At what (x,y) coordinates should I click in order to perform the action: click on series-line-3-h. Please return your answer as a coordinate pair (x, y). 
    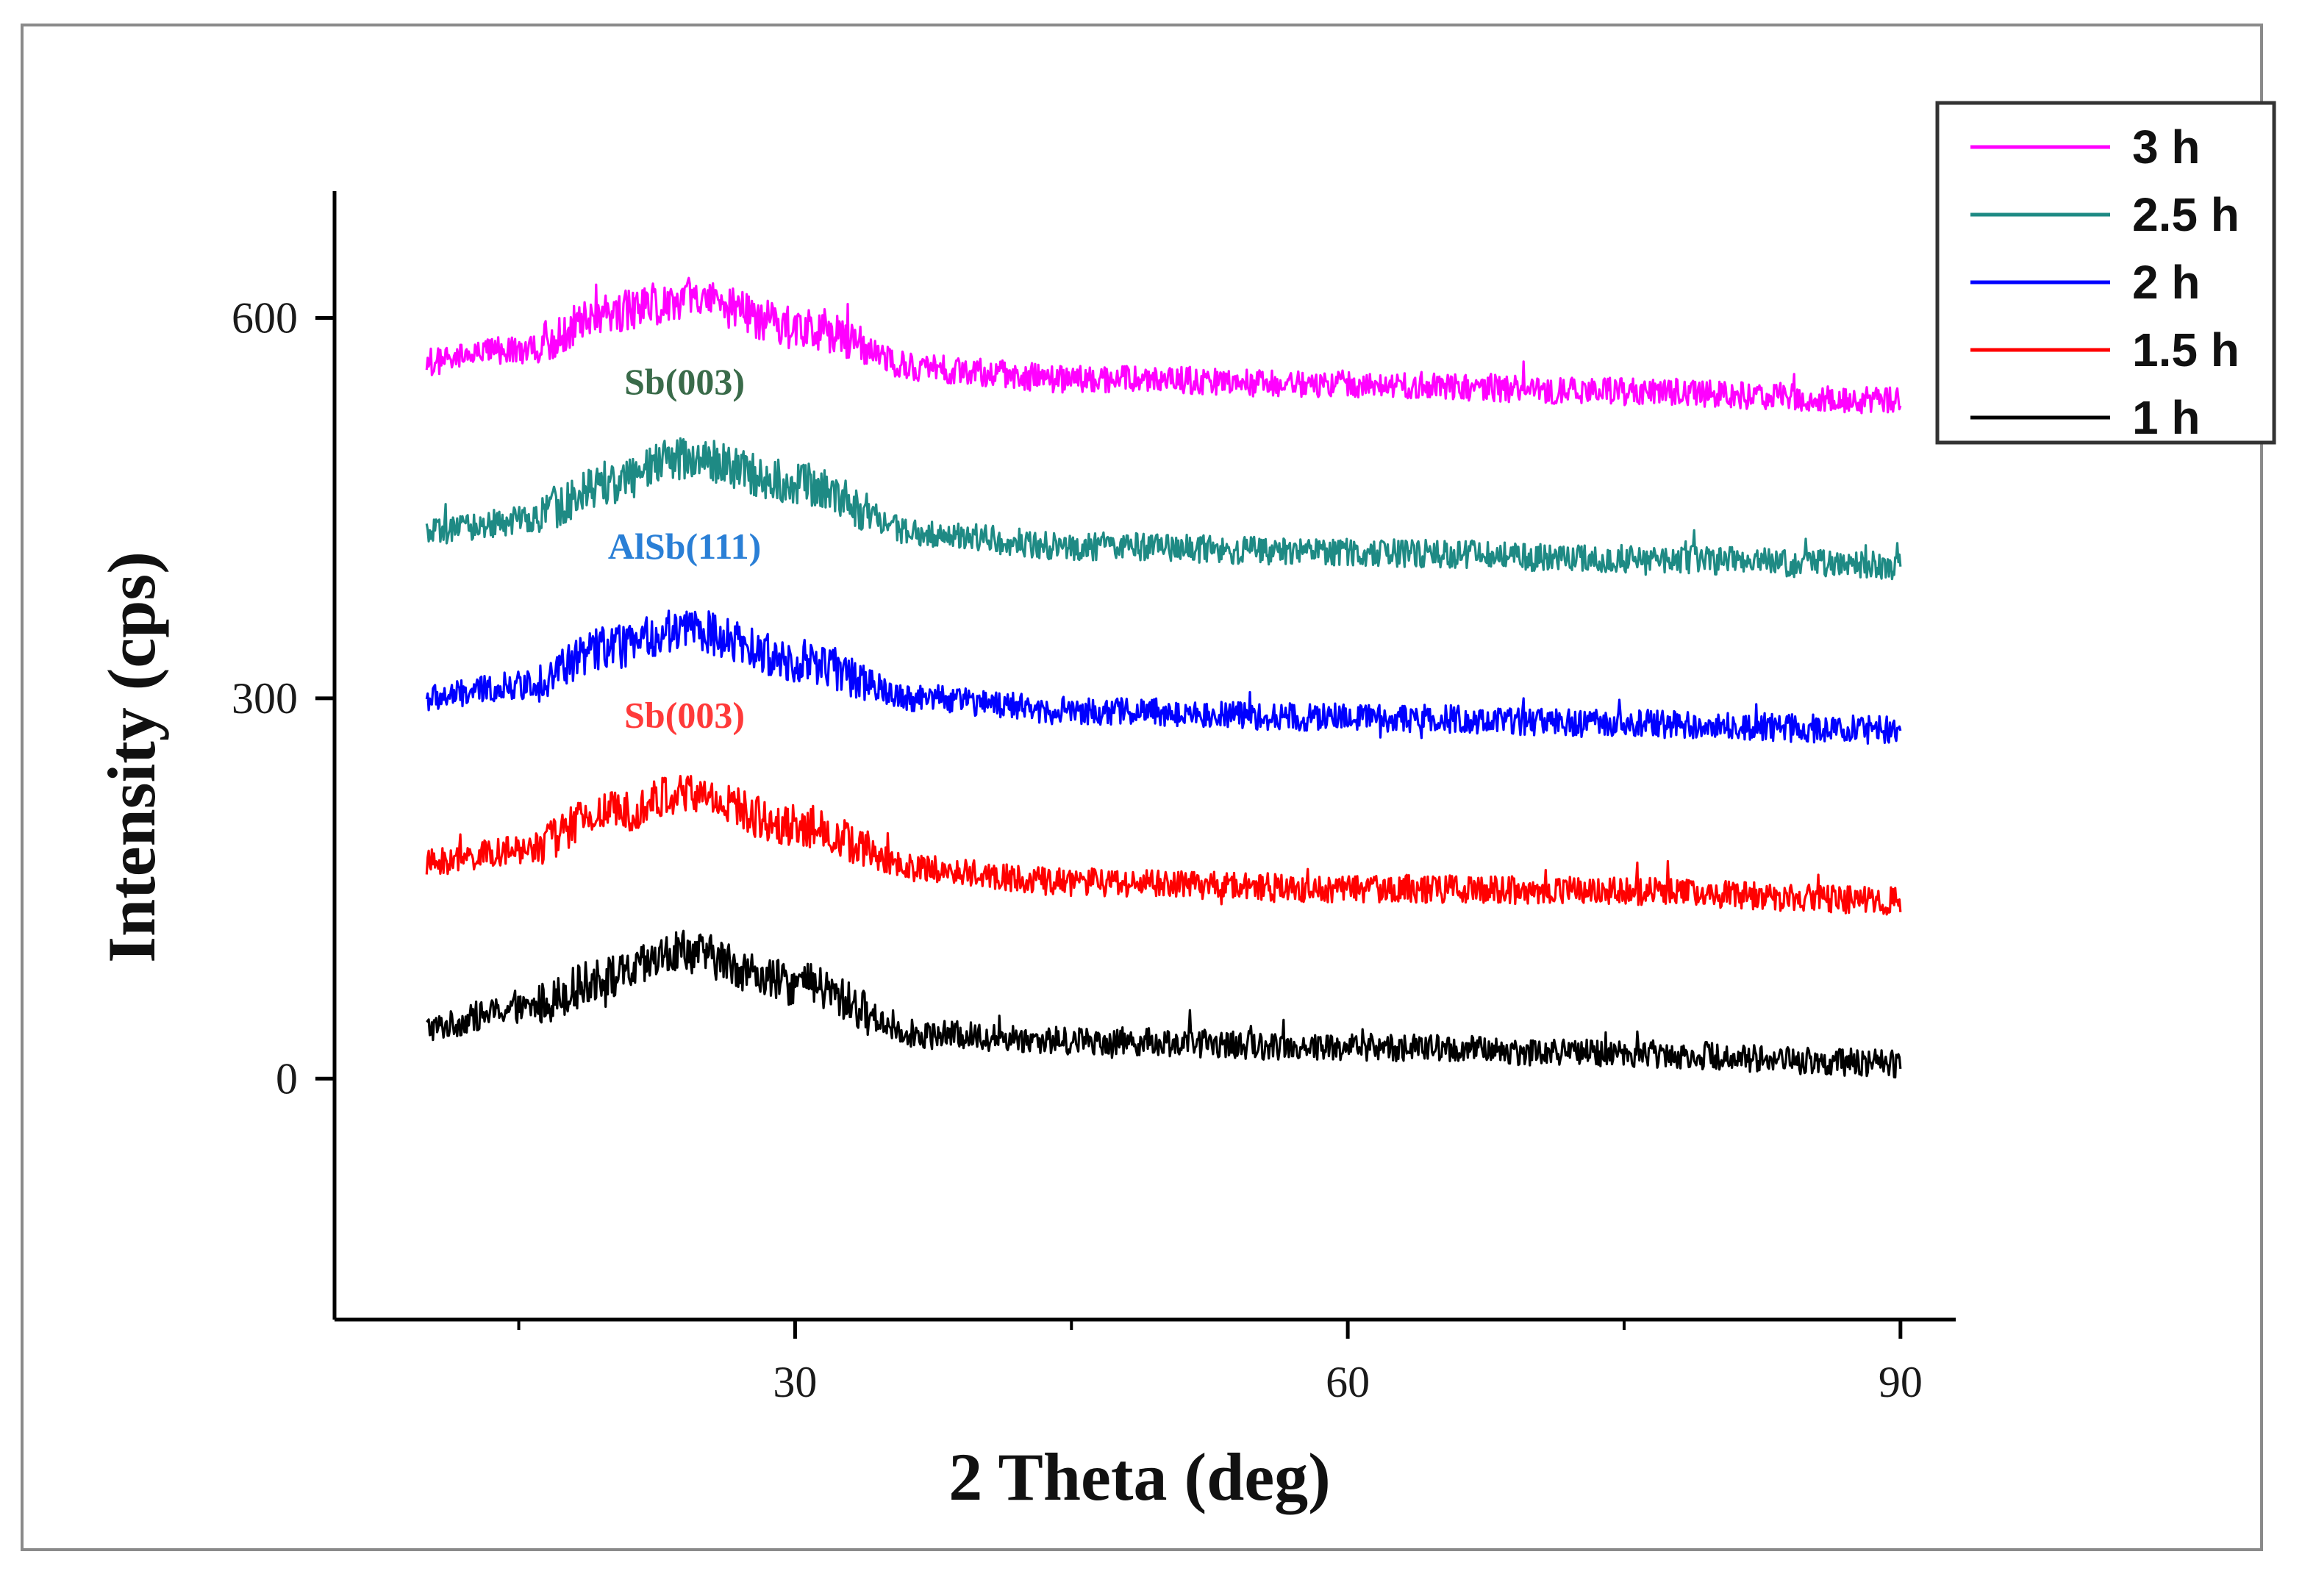
    Looking at the image, I should click on (1163, 345).